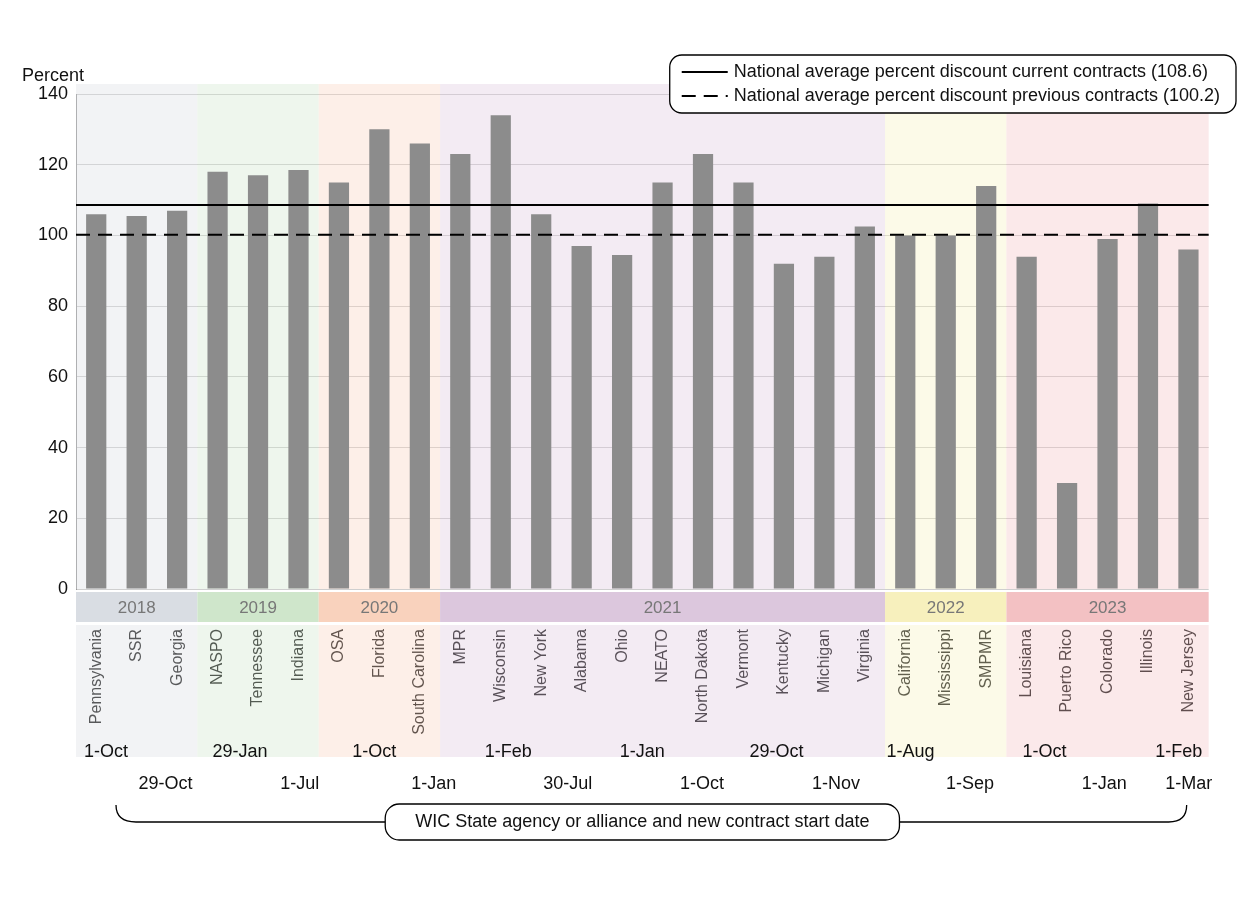 The width and height of the screenshot is (1248, 909). Describe the element at coordinates (62, 587) in the screenshot. I see `y-tick-label: 0` at that location.